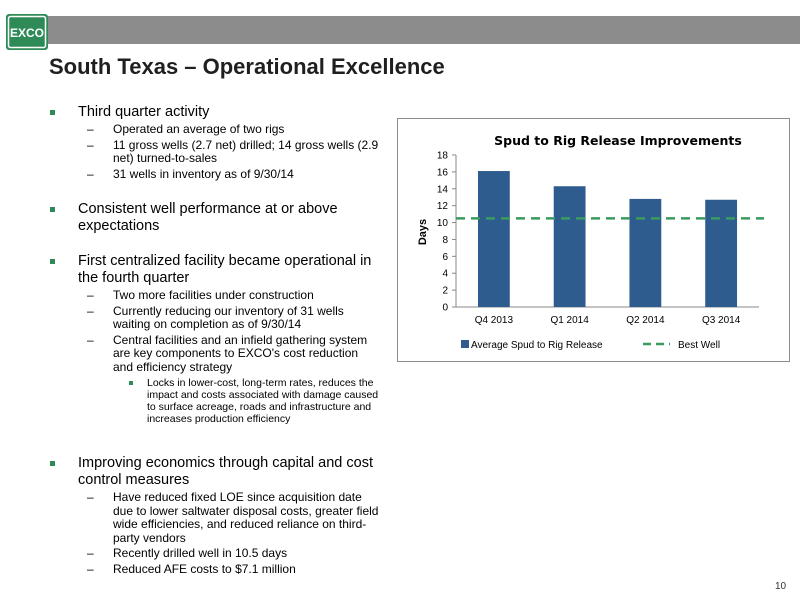  Describe the element at coordinates (699, 345) in the screenshot. I see `legend-label: Best Well` at that location.